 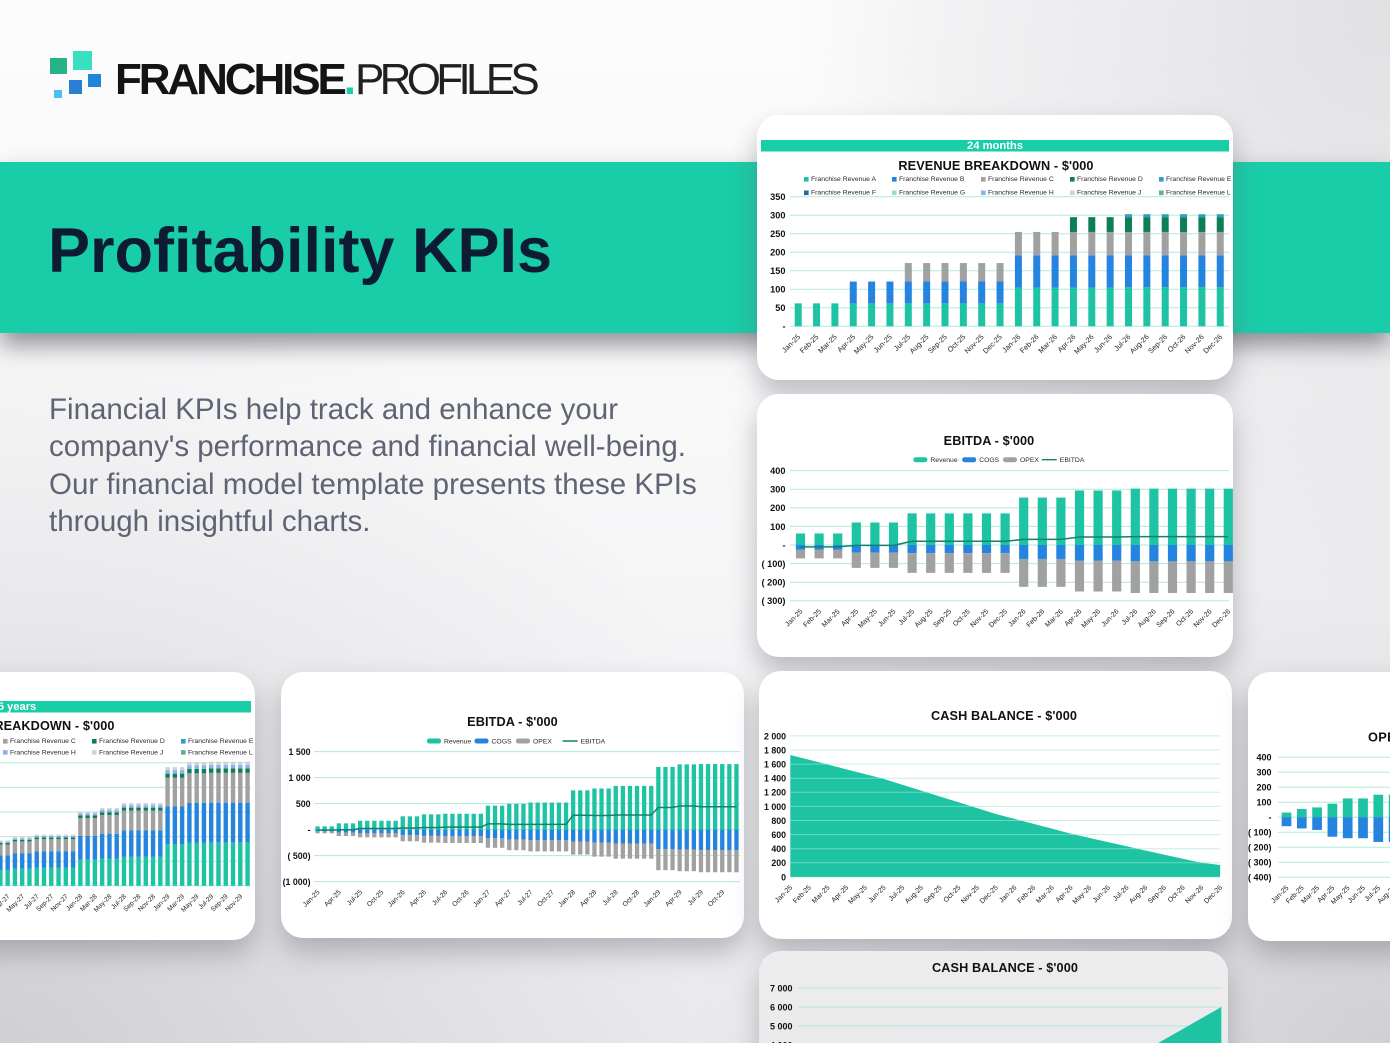 What do you see at coordinates (632, 899) in the screenshot?
I see `svg-text: Oct-28` at bounding box center [632, 899].